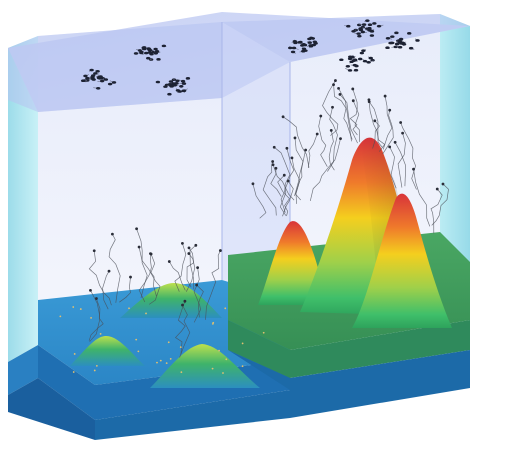  What do you see at coordinates (171, 300) in the screenshot?
I see `left-peak-back` at bounding box center [171, 300].